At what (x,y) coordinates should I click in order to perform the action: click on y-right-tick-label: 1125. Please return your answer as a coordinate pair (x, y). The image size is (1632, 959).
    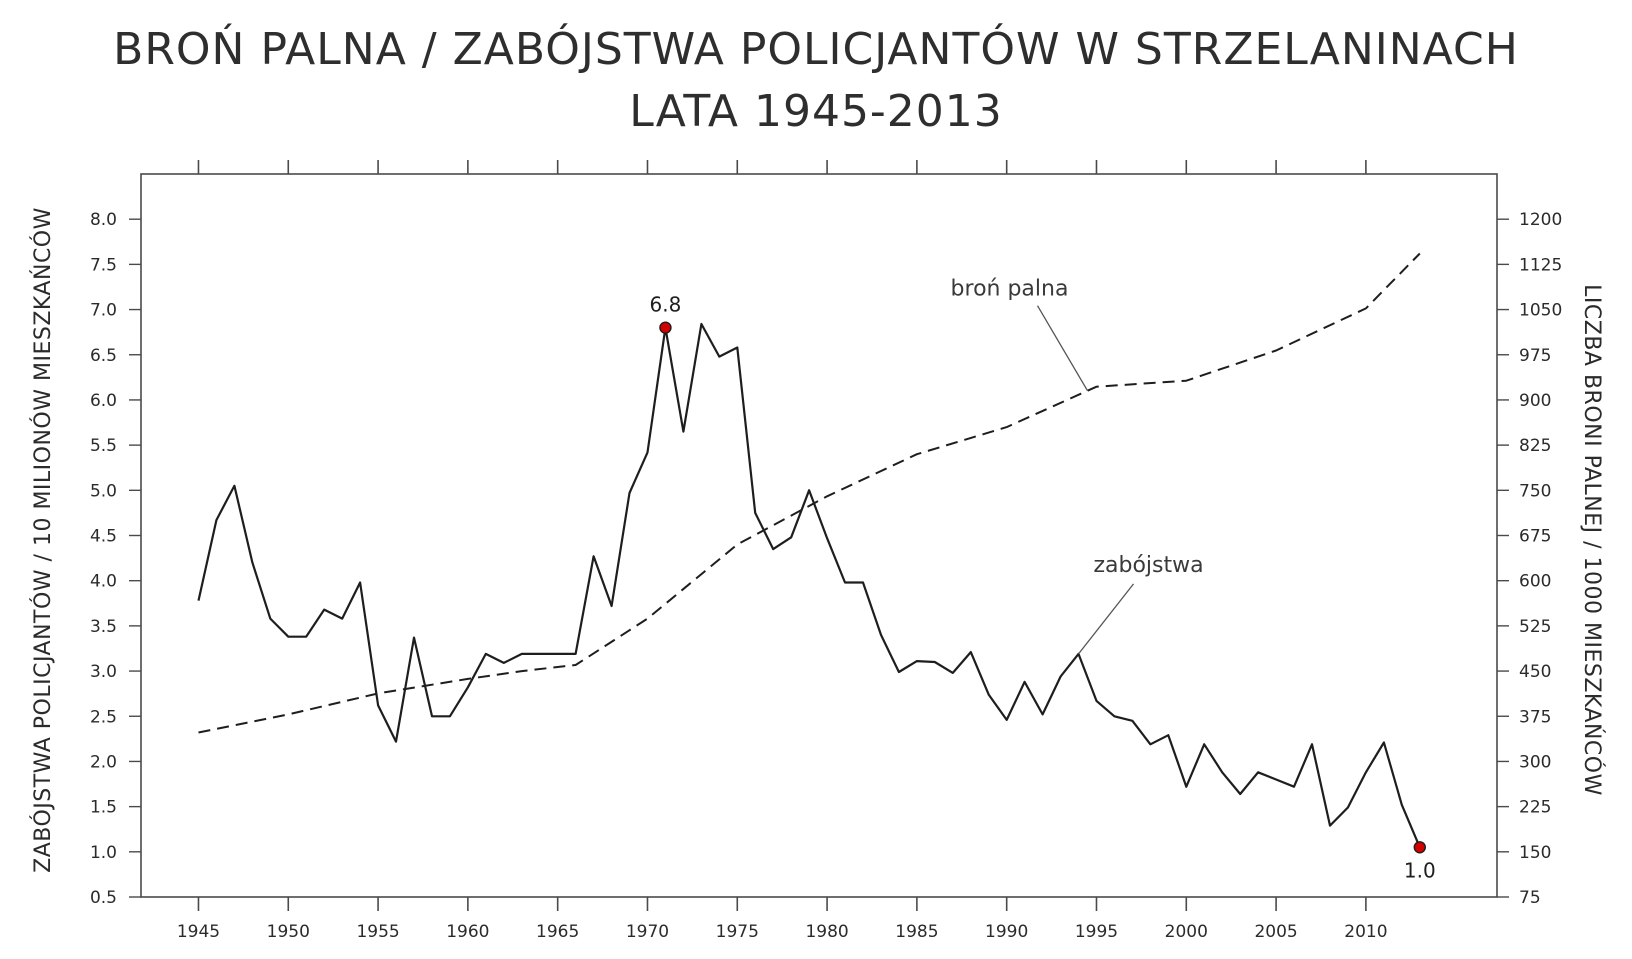
    Looking at the image, I should click on (1540, 265).